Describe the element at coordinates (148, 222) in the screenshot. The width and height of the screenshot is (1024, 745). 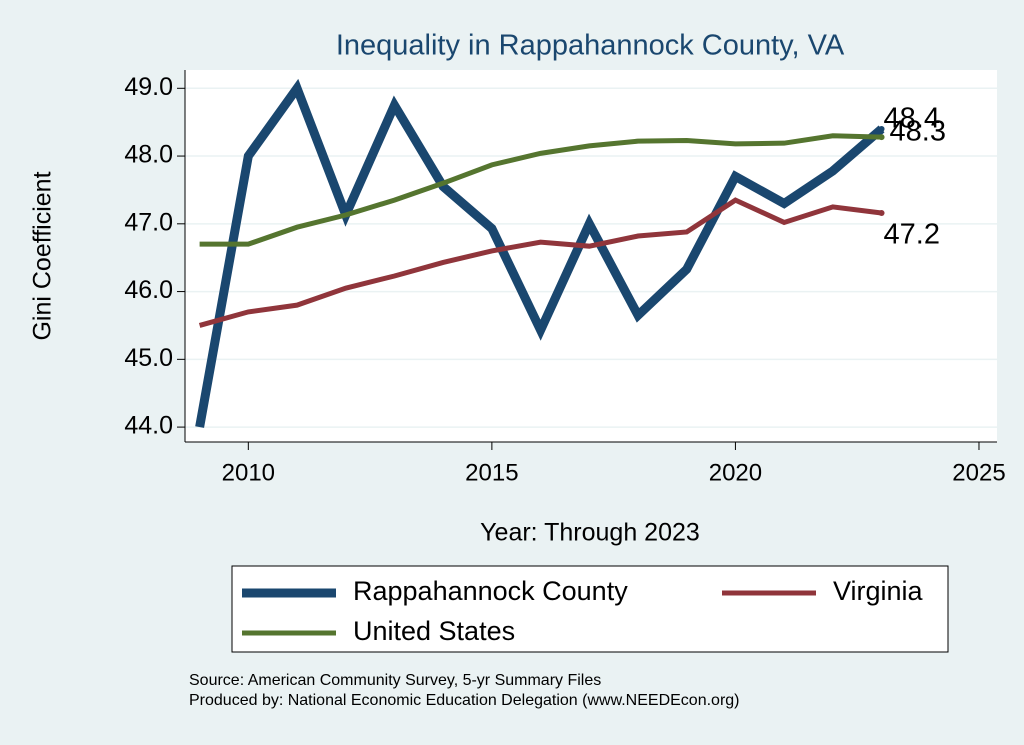
I see `y-tick-label: 47.0` at that location.